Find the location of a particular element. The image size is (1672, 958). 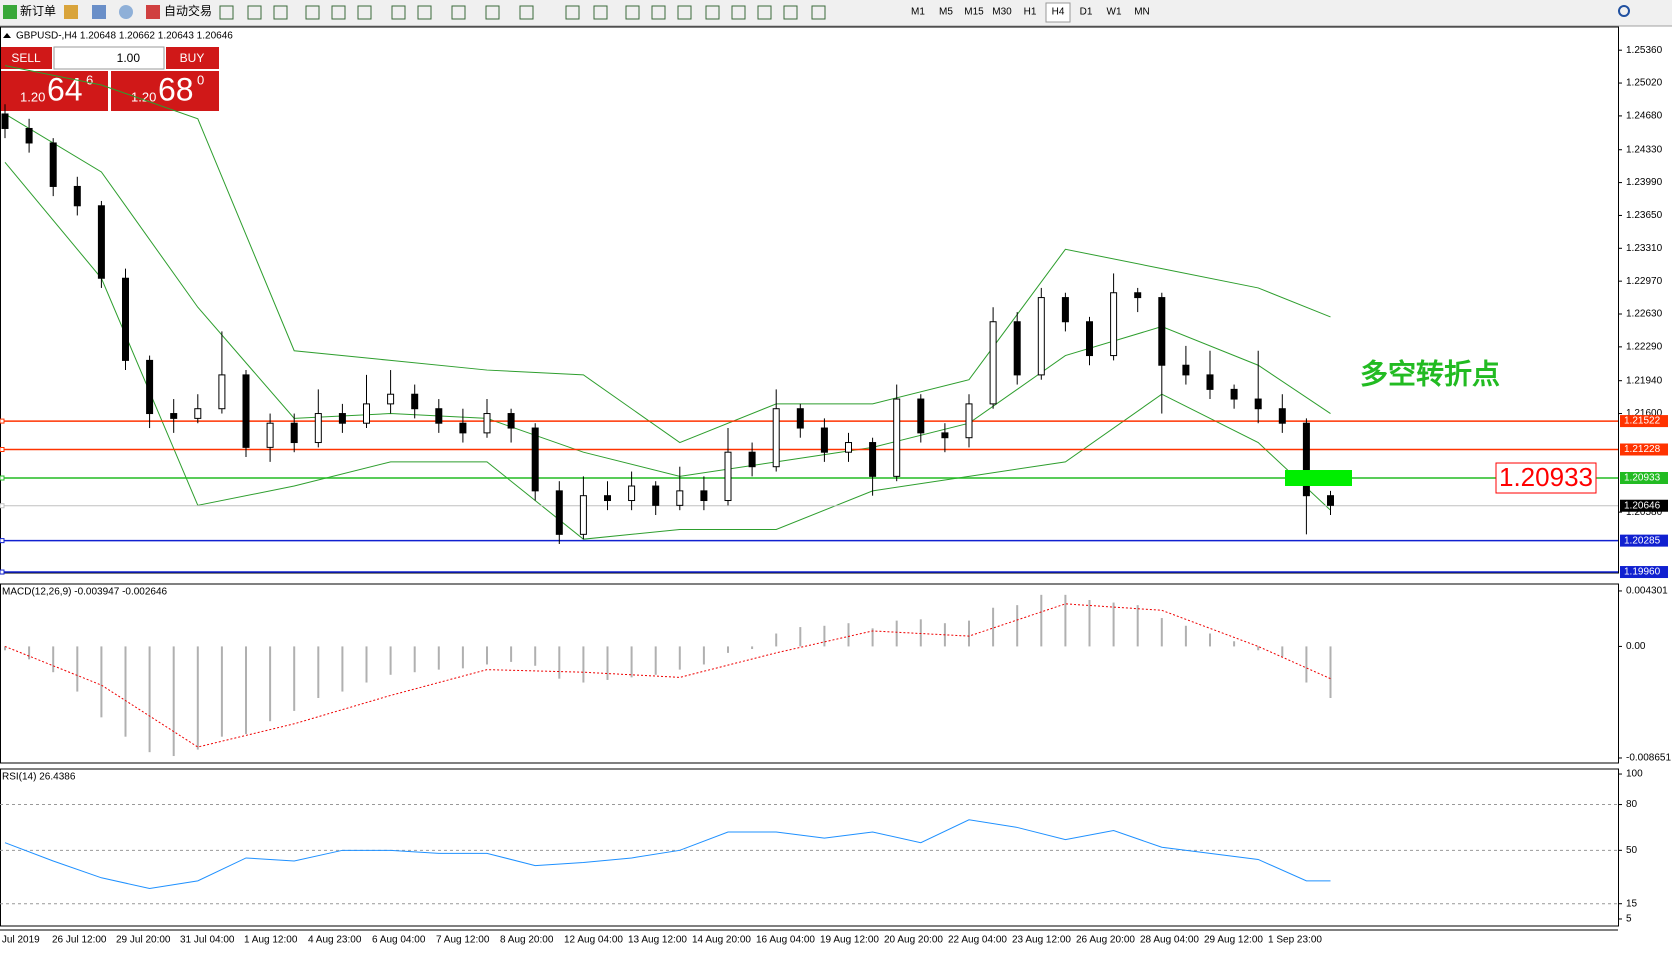

sell-button is located at coordinates (26, 58).